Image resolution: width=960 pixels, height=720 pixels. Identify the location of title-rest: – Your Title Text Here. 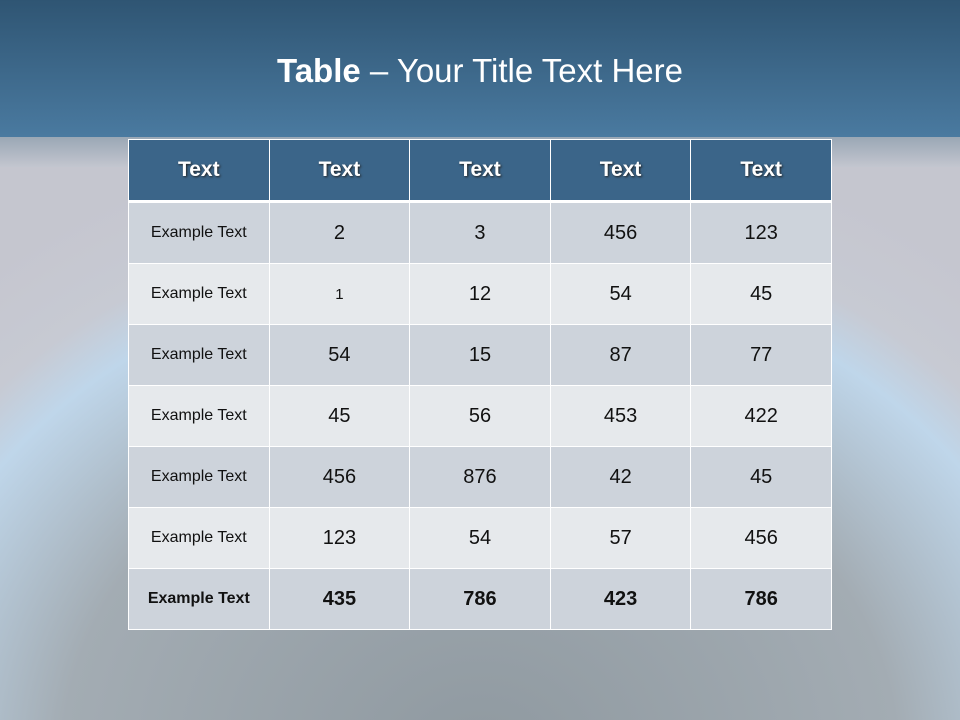
(521, 70).